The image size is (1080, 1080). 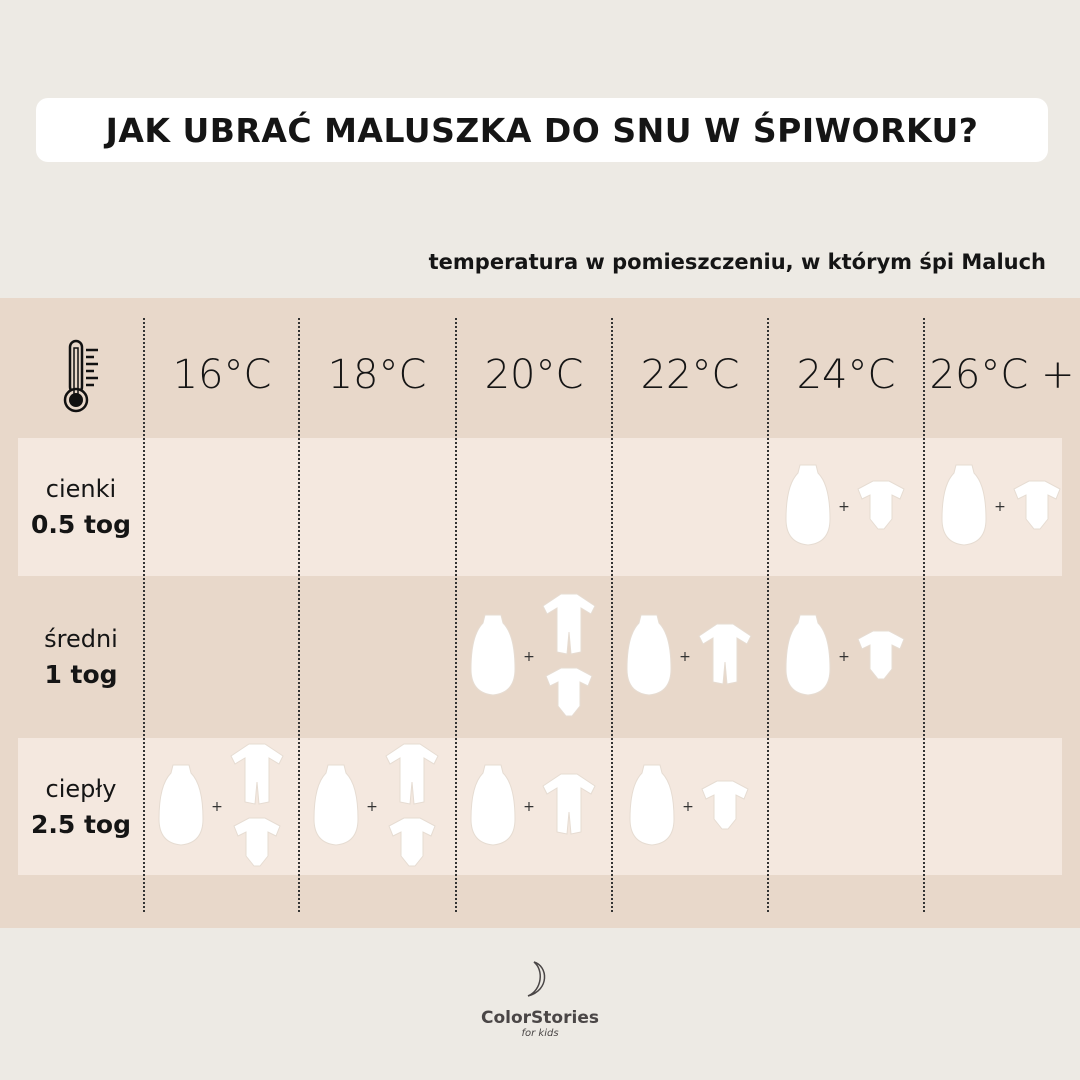 I want to click on temperature-header: 26°C +, so click(x=1002, y=375).